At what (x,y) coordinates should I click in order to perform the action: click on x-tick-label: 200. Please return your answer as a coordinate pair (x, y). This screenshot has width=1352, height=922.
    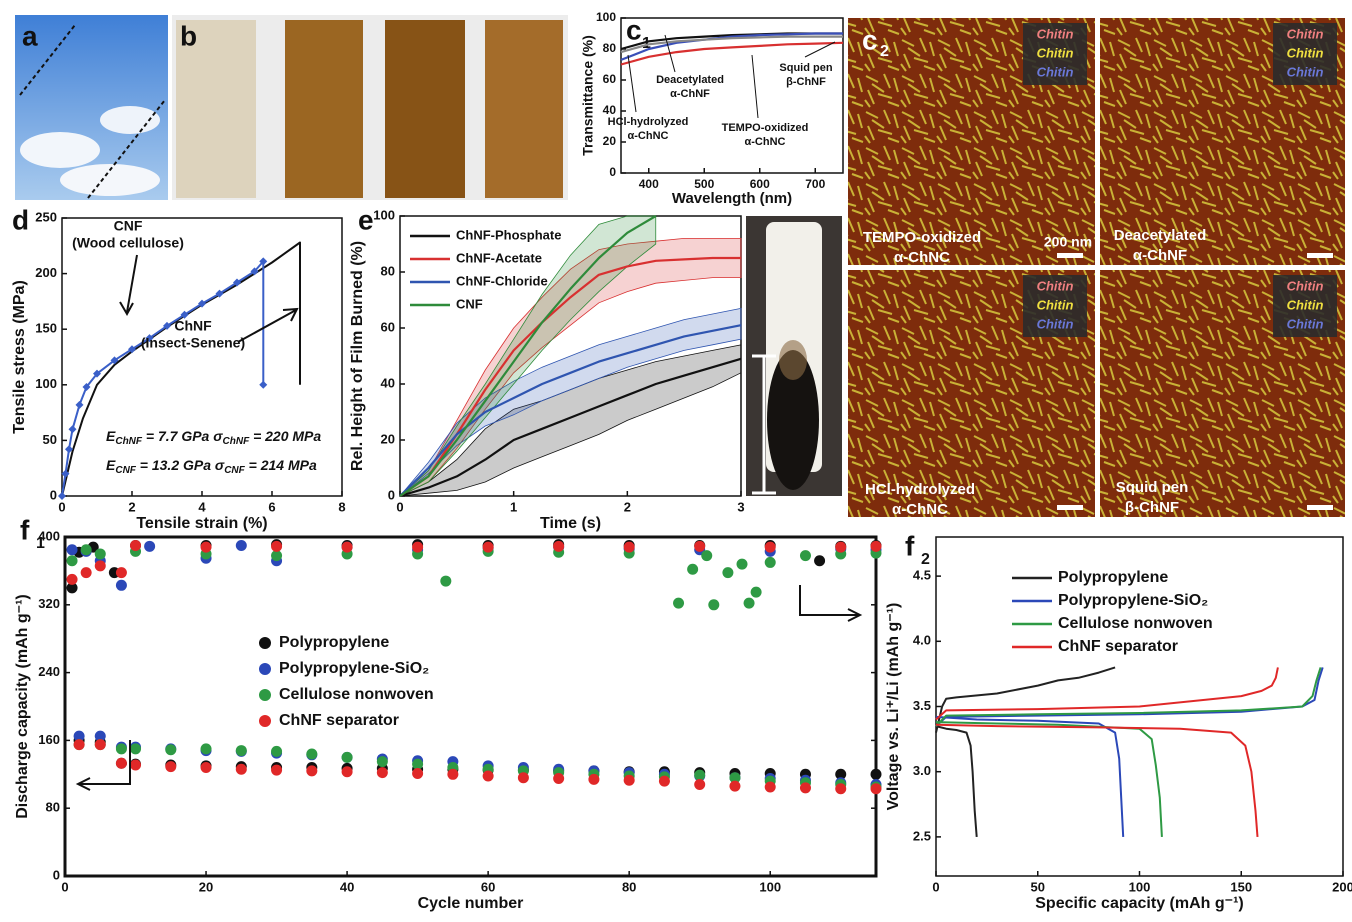
    Looking at the image, I should click on (1342, 886).